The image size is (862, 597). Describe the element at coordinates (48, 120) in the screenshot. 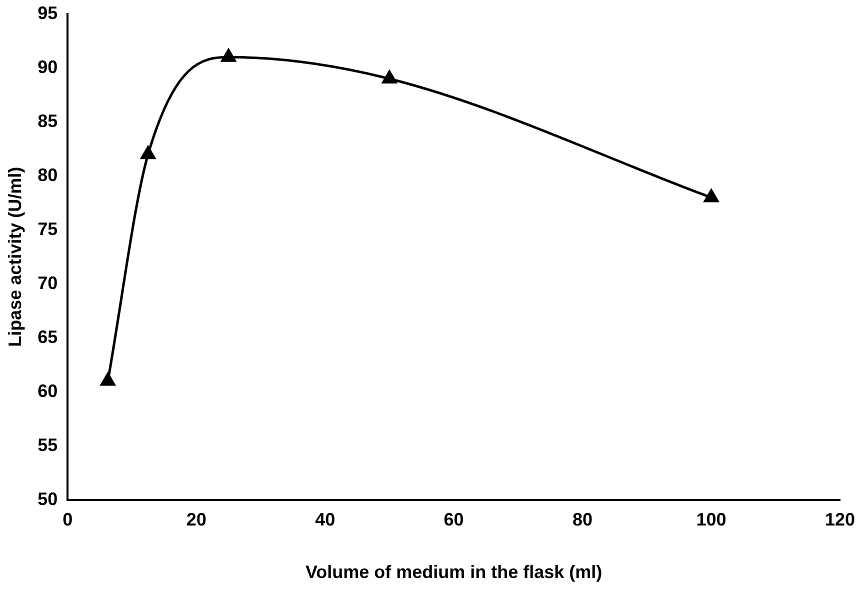

I see `y-tick-label: 85` at that location.